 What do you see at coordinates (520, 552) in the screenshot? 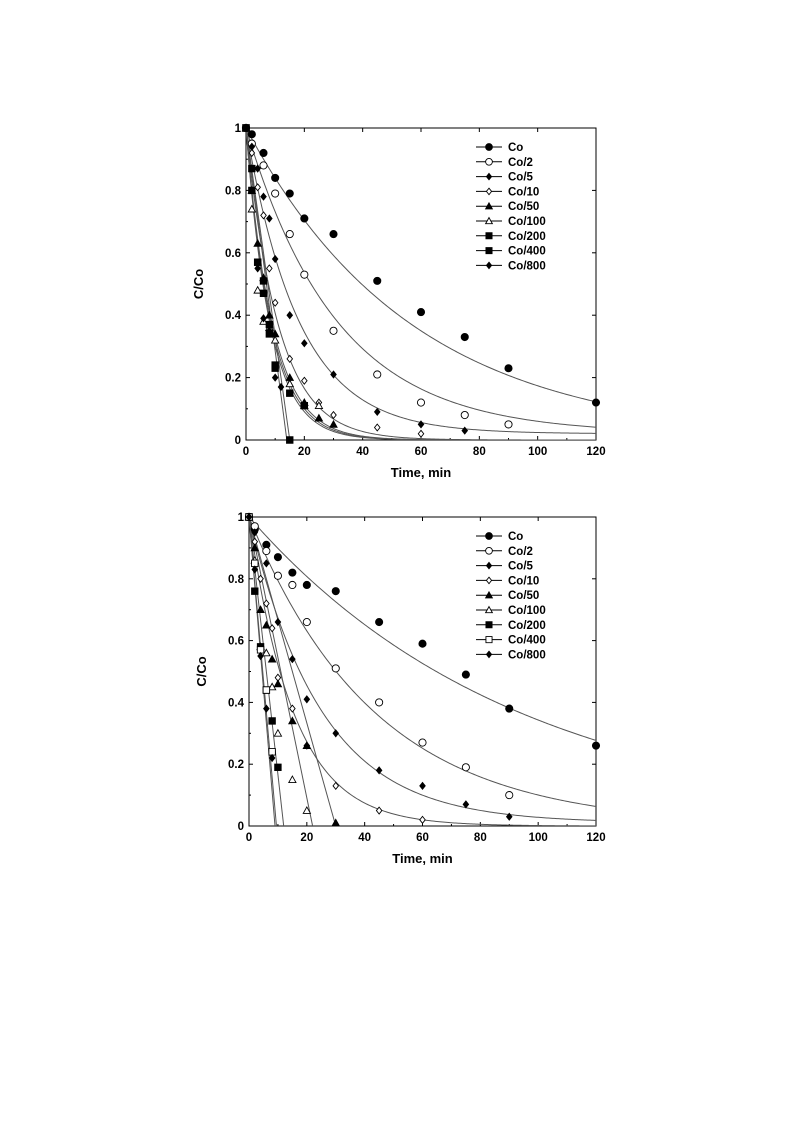
I see `legend-label: Co/2` at bounding box center [520, 552].